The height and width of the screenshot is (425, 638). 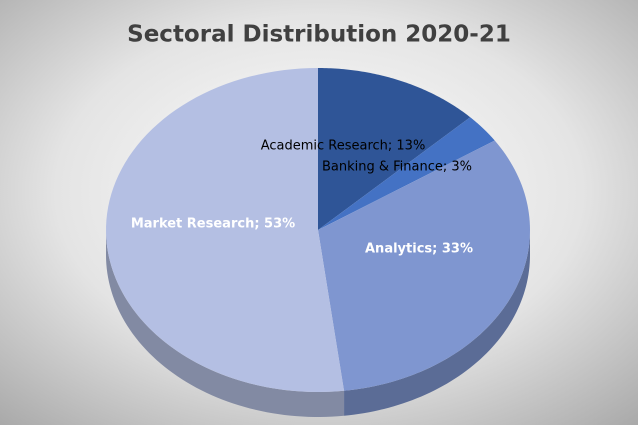 I want to click on data-label: Analytics; 33%, so click(x=419, y=249).